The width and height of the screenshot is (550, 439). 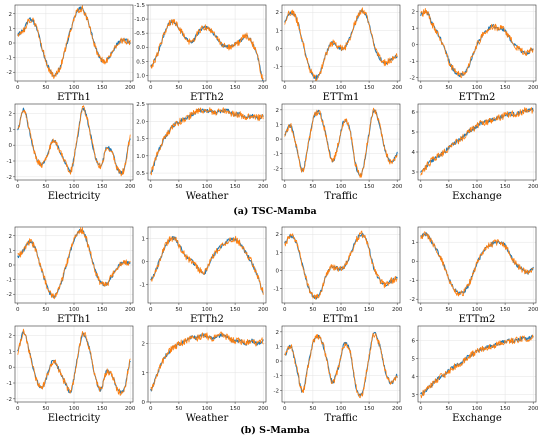 What do you see at coordinates (414, 153) in the screenshot?
I see `y-tick-label: 4` at bounding box center [414, 153].